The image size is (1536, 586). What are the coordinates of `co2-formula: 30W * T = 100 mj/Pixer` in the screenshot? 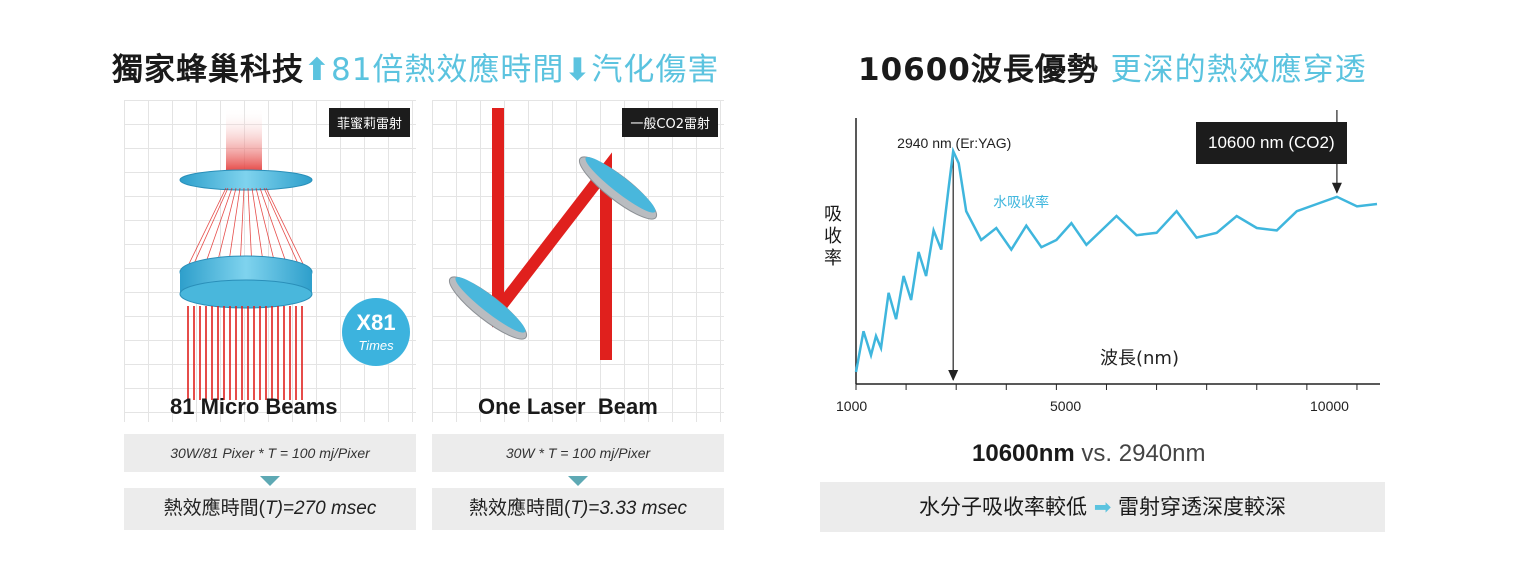 It's located at (578, 453).